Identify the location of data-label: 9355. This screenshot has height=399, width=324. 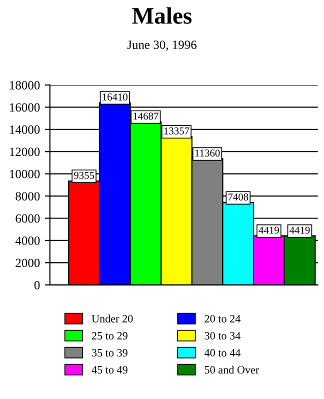
(84, 175).